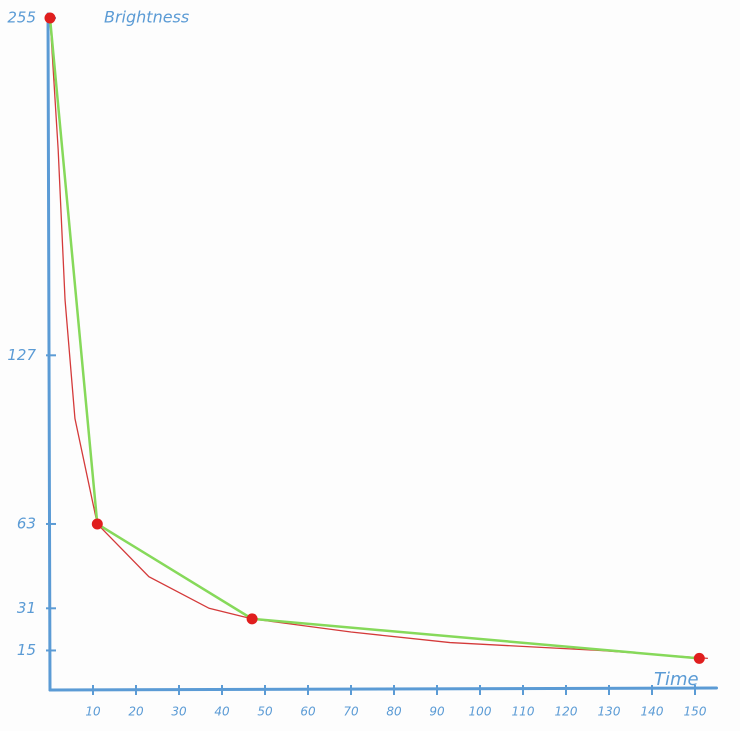 The height and width of the screenshot is (731, 740). I want to click on y-axis, so click(49, 352).